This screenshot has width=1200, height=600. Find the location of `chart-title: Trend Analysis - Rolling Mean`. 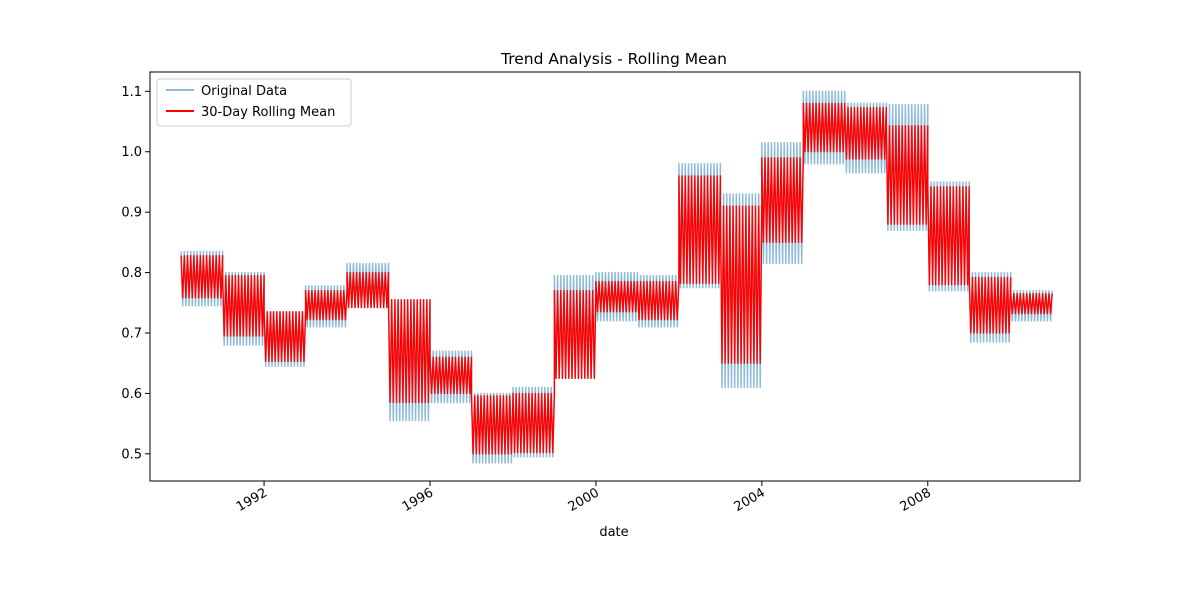

chart-title: Trend Analysis - Rolling Mean is located at coordinates (613, 59).